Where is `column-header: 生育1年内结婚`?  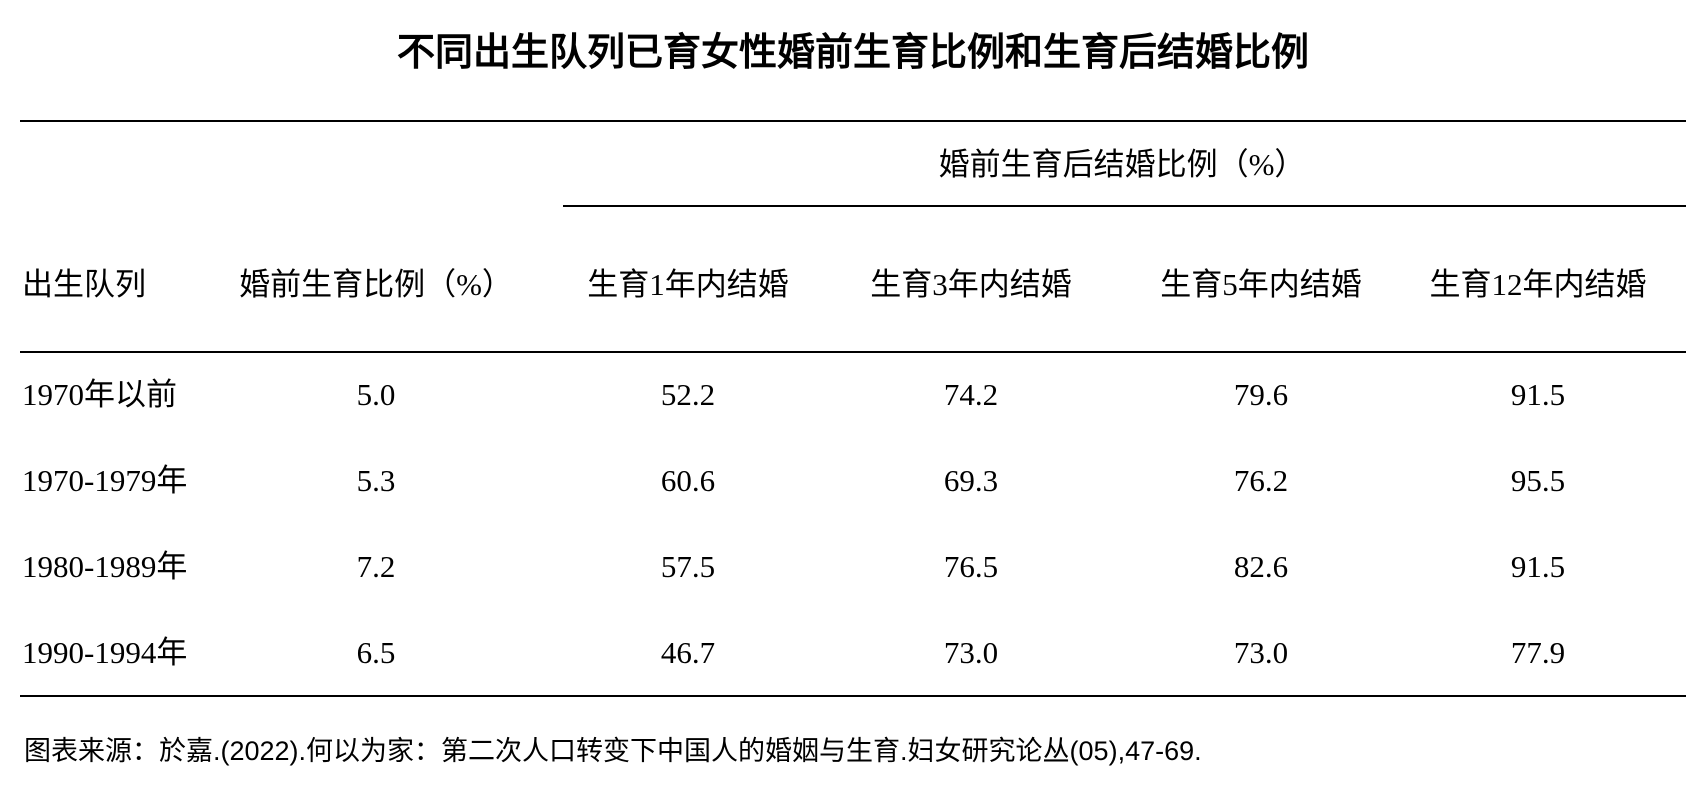
column-header: 生育1年内结婚 is located at coordinates (688, 284).